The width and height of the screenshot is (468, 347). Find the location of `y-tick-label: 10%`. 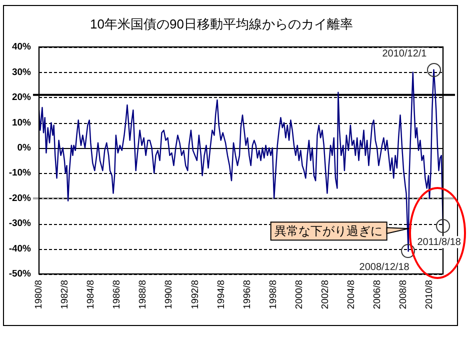

y-tick-label: 10% is located at coordinates (22, 122).